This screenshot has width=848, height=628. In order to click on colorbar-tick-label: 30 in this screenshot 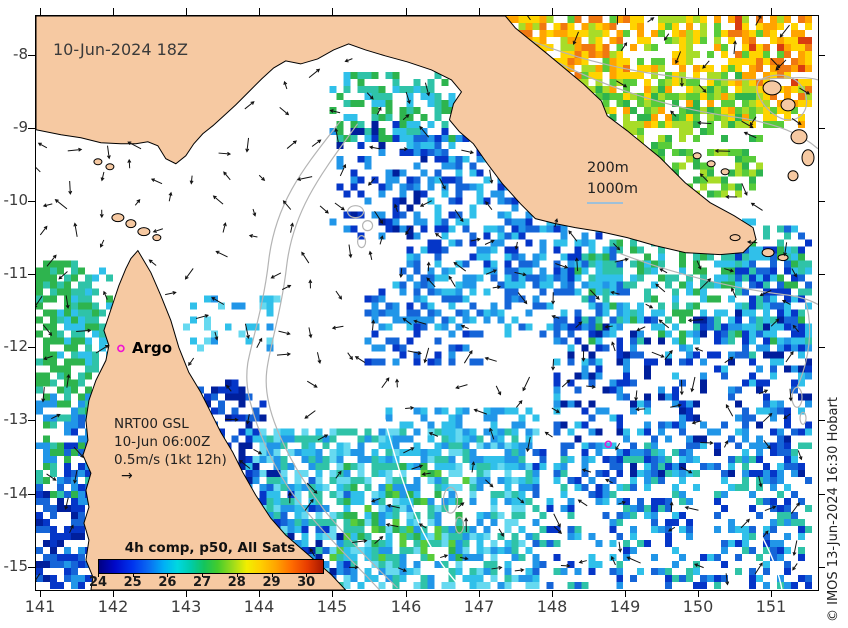, I will do `click(306, 582)`.